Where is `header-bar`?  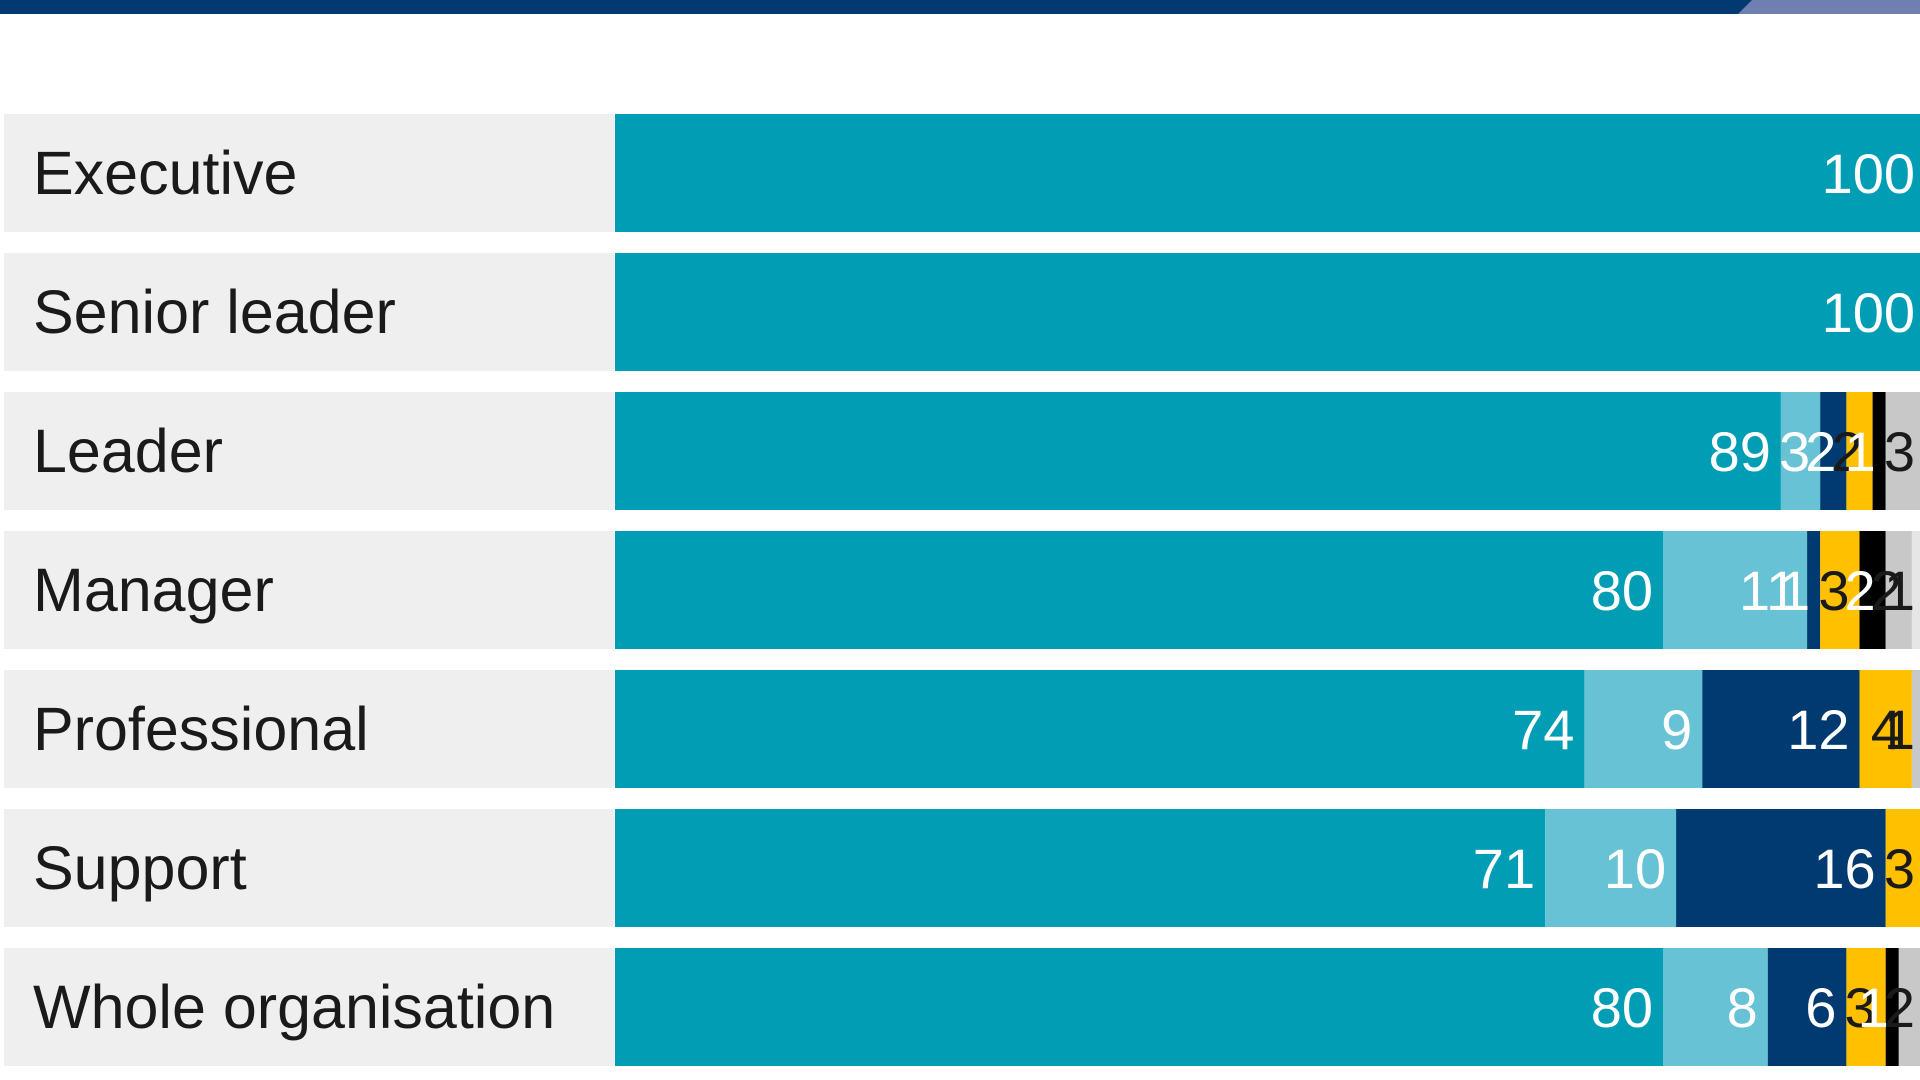 header-bar is located at coordinates (960, 7).